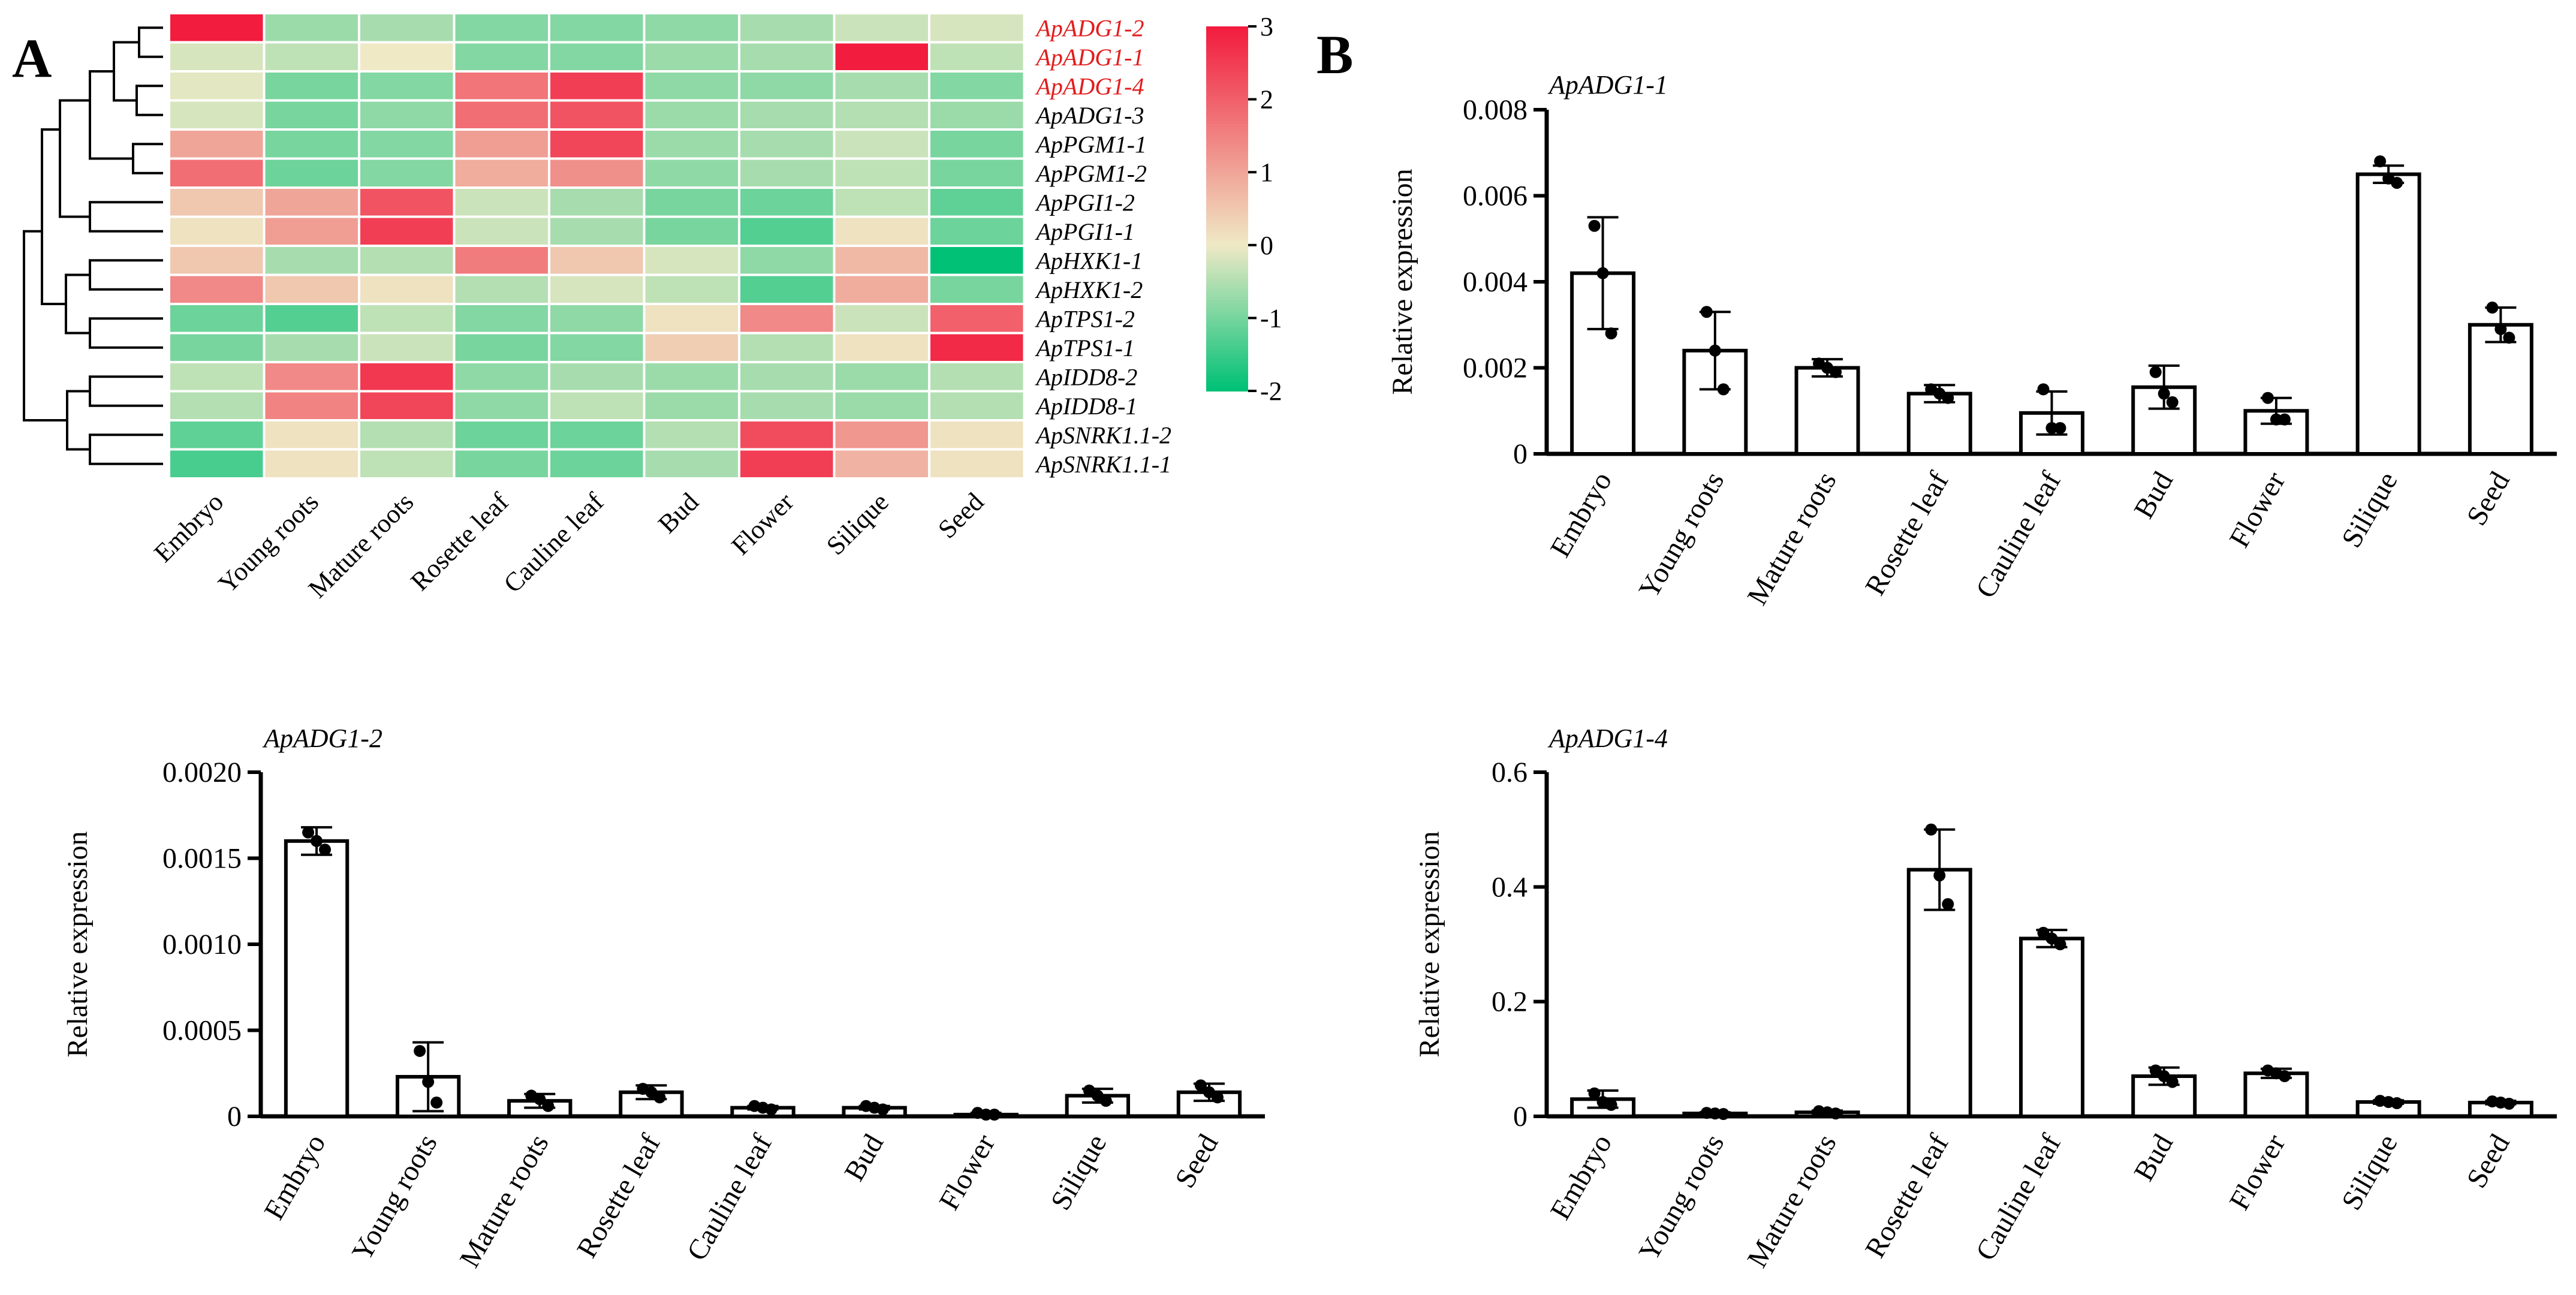  I want to click on apadg1-4-point-cauline-leaf, so click(2052, 939).